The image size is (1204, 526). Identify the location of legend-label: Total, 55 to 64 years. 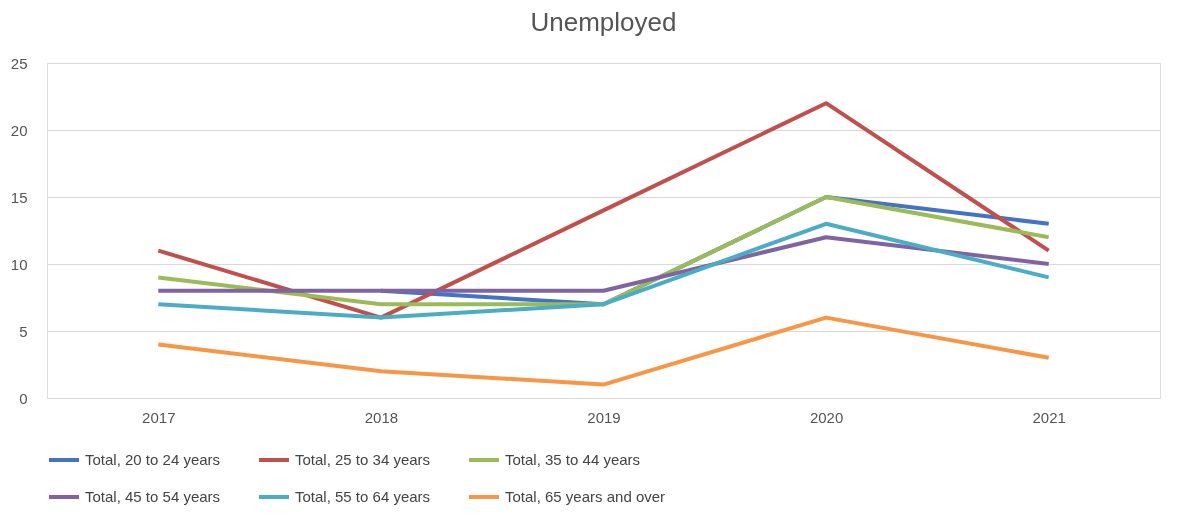
(363, 496).